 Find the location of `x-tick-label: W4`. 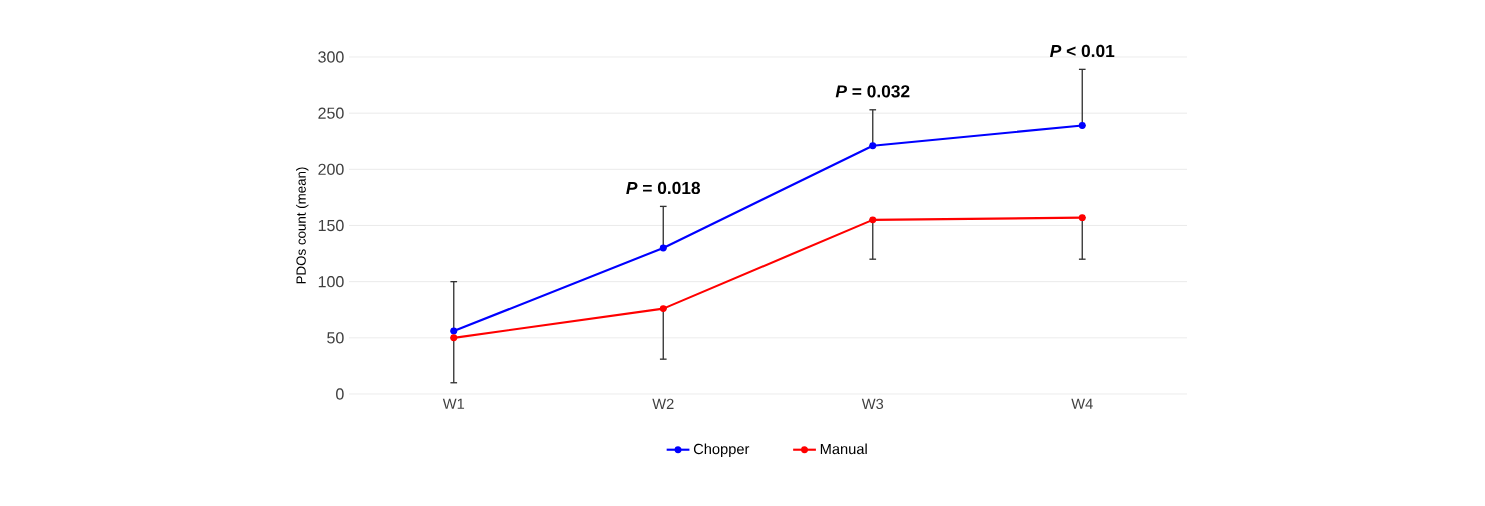

x-tick-label: W4 is located at coordinates (1082, 403).